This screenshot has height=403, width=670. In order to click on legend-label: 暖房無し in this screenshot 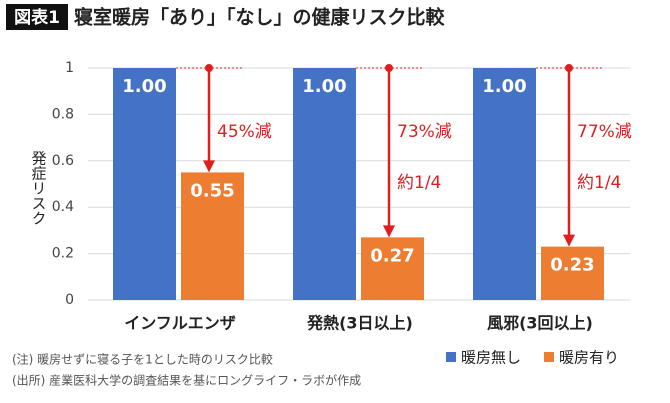, I will do `click(491, 358)`.